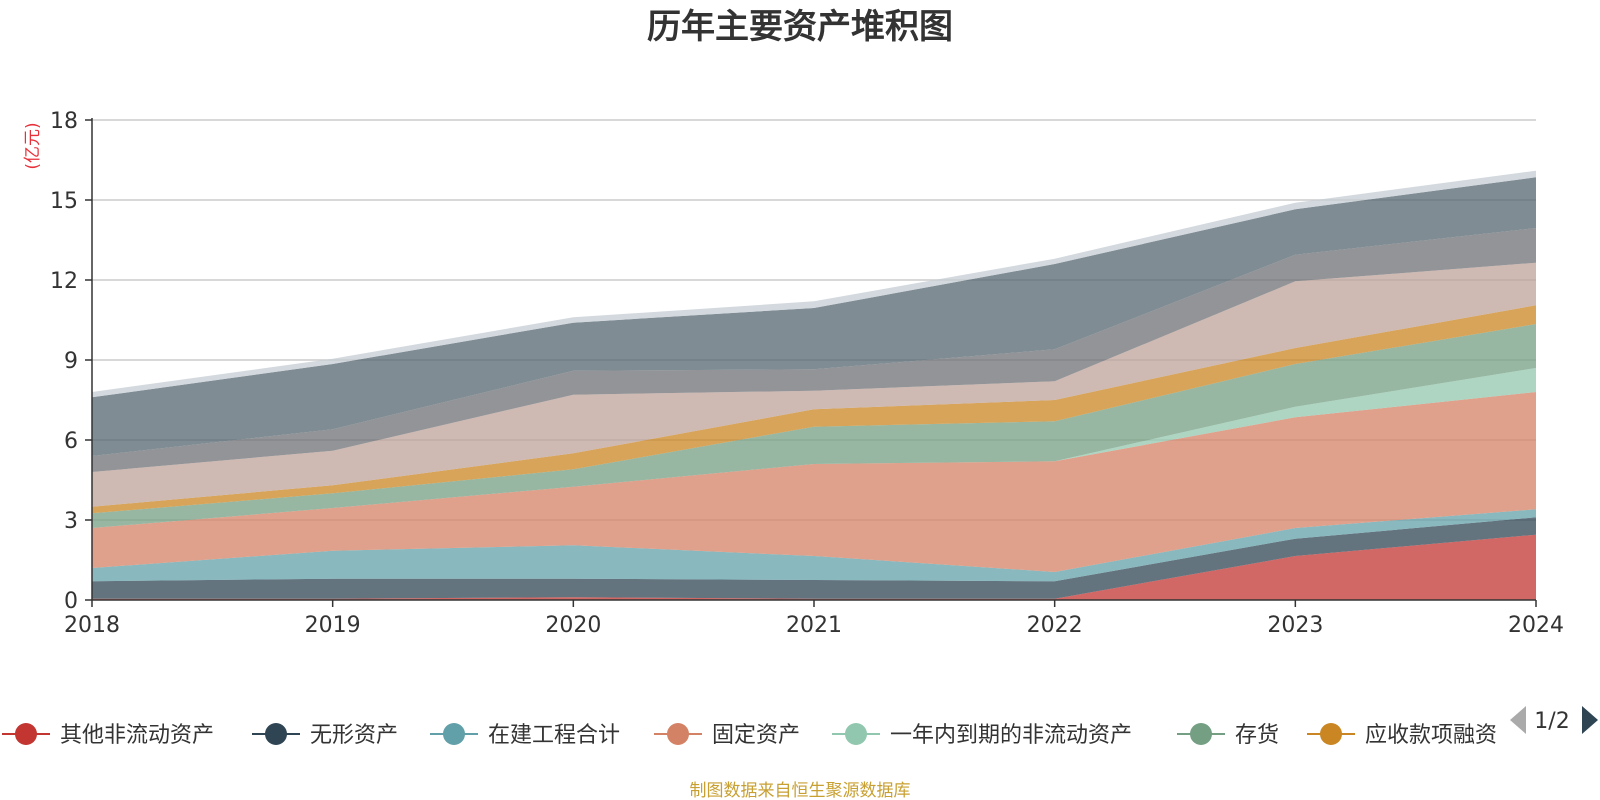  Describe the element at coordinates (71, 361) in the screenshot. I see `y-tick-label: 9` at that location.